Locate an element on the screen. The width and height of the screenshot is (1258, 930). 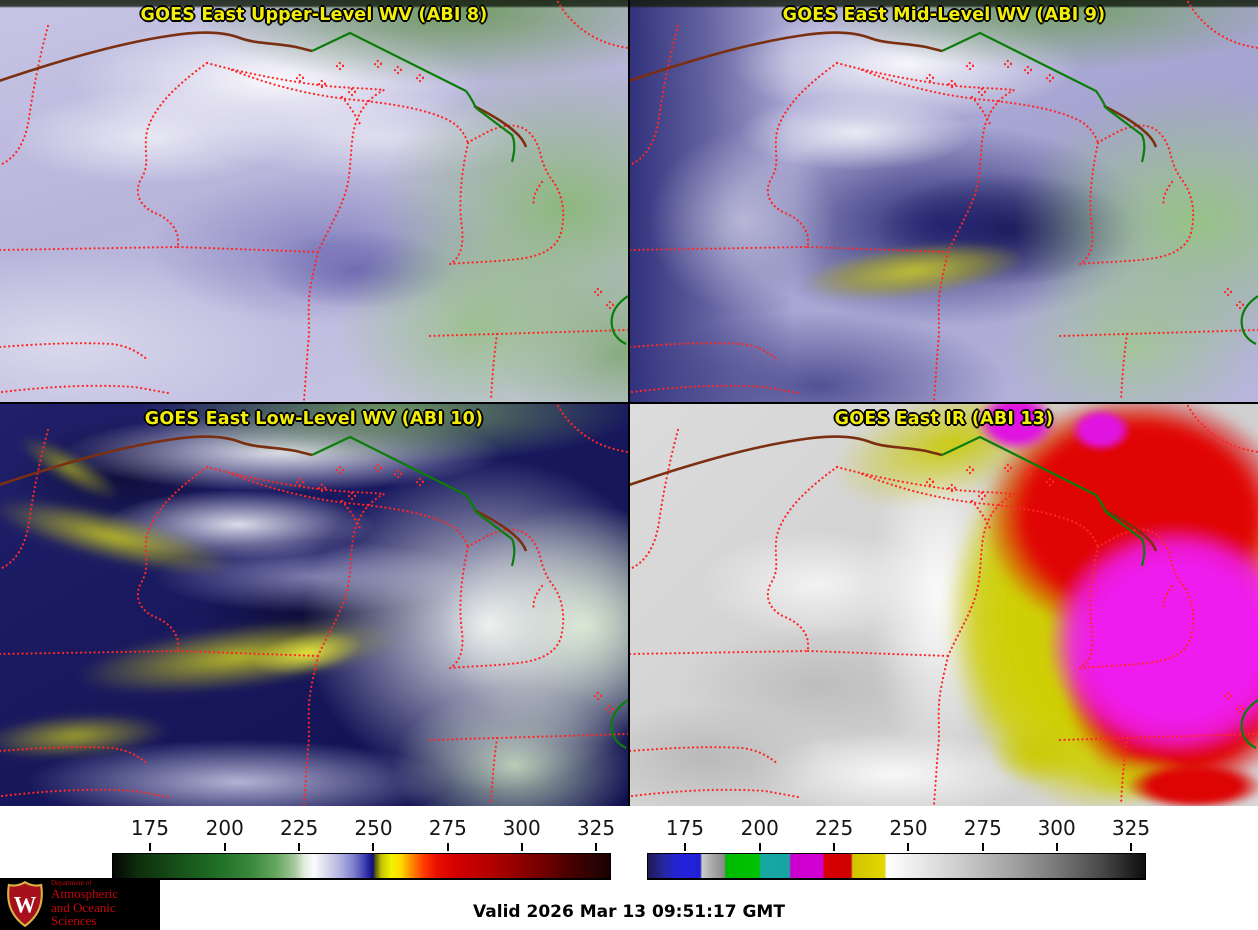
cold-cloud-red-patch is located at coordinates (1185, 781).